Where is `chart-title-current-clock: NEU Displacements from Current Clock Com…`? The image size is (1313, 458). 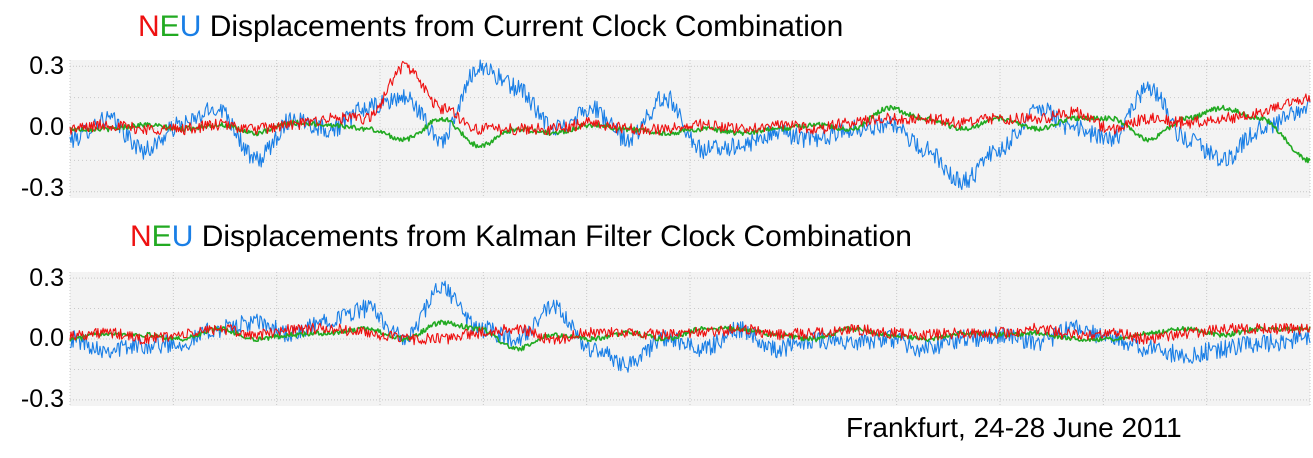 chart-title-current-clock: NEU Displacements from Current Clock Com… is located at coordinates (490, 27).